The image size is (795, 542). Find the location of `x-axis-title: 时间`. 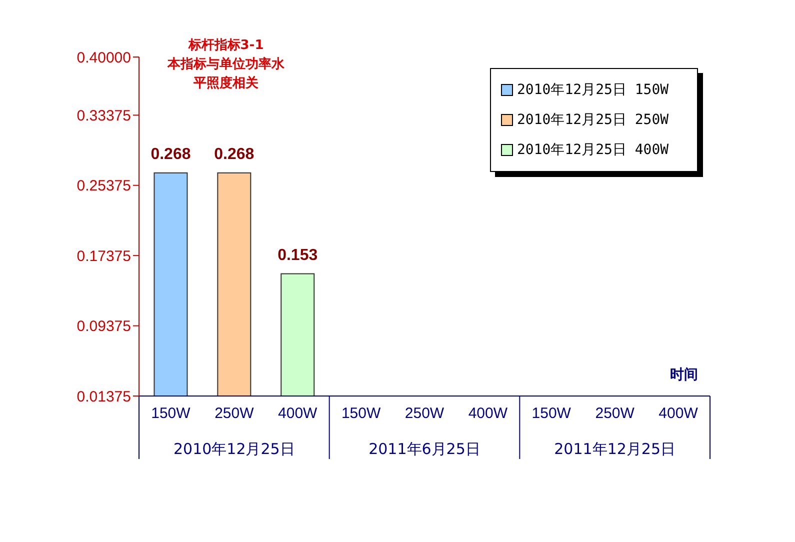

x-axis-title: 时间 is located at coordinates (684, 375).